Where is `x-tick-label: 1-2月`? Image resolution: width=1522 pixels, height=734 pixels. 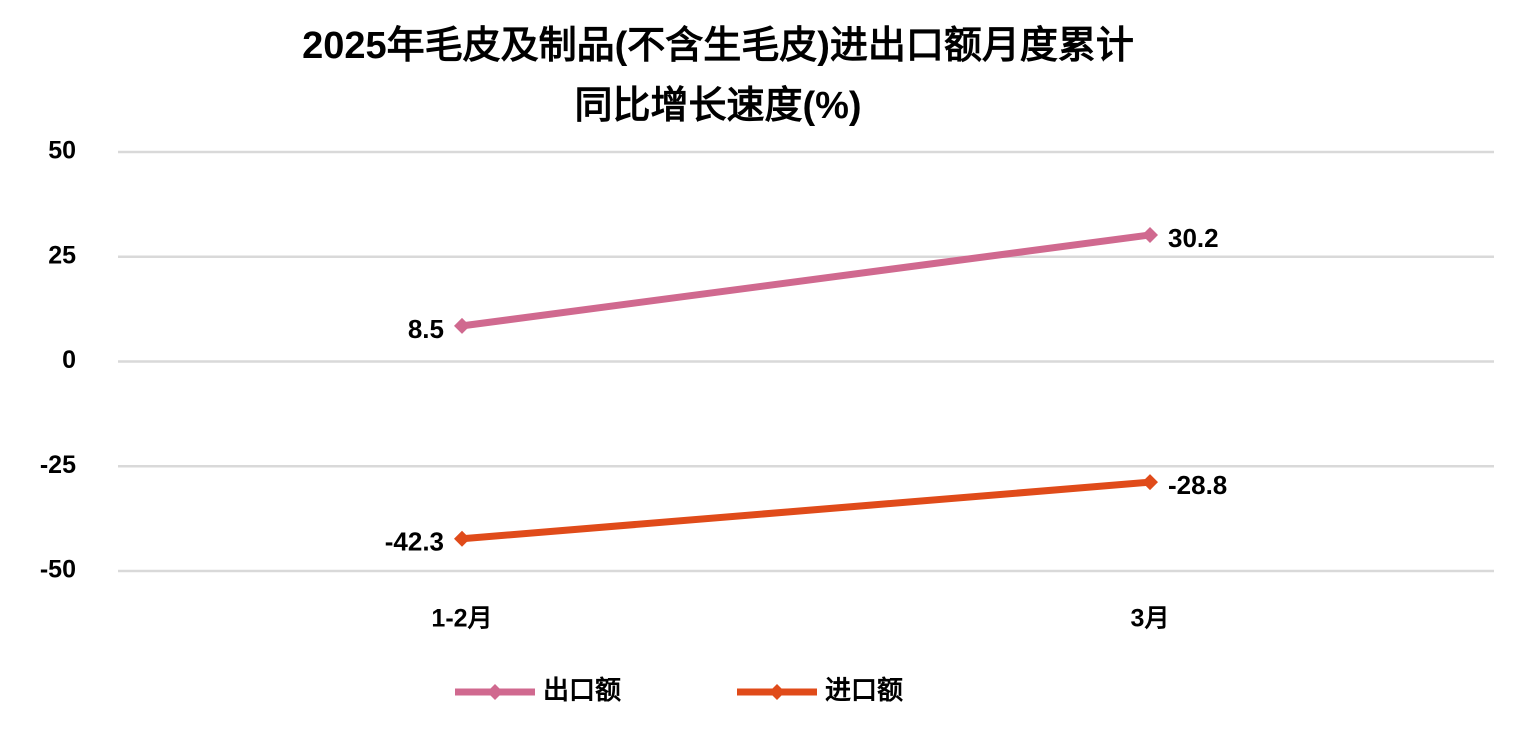 x-tick-label: 1-2月 is located at coordinates (461, 619).